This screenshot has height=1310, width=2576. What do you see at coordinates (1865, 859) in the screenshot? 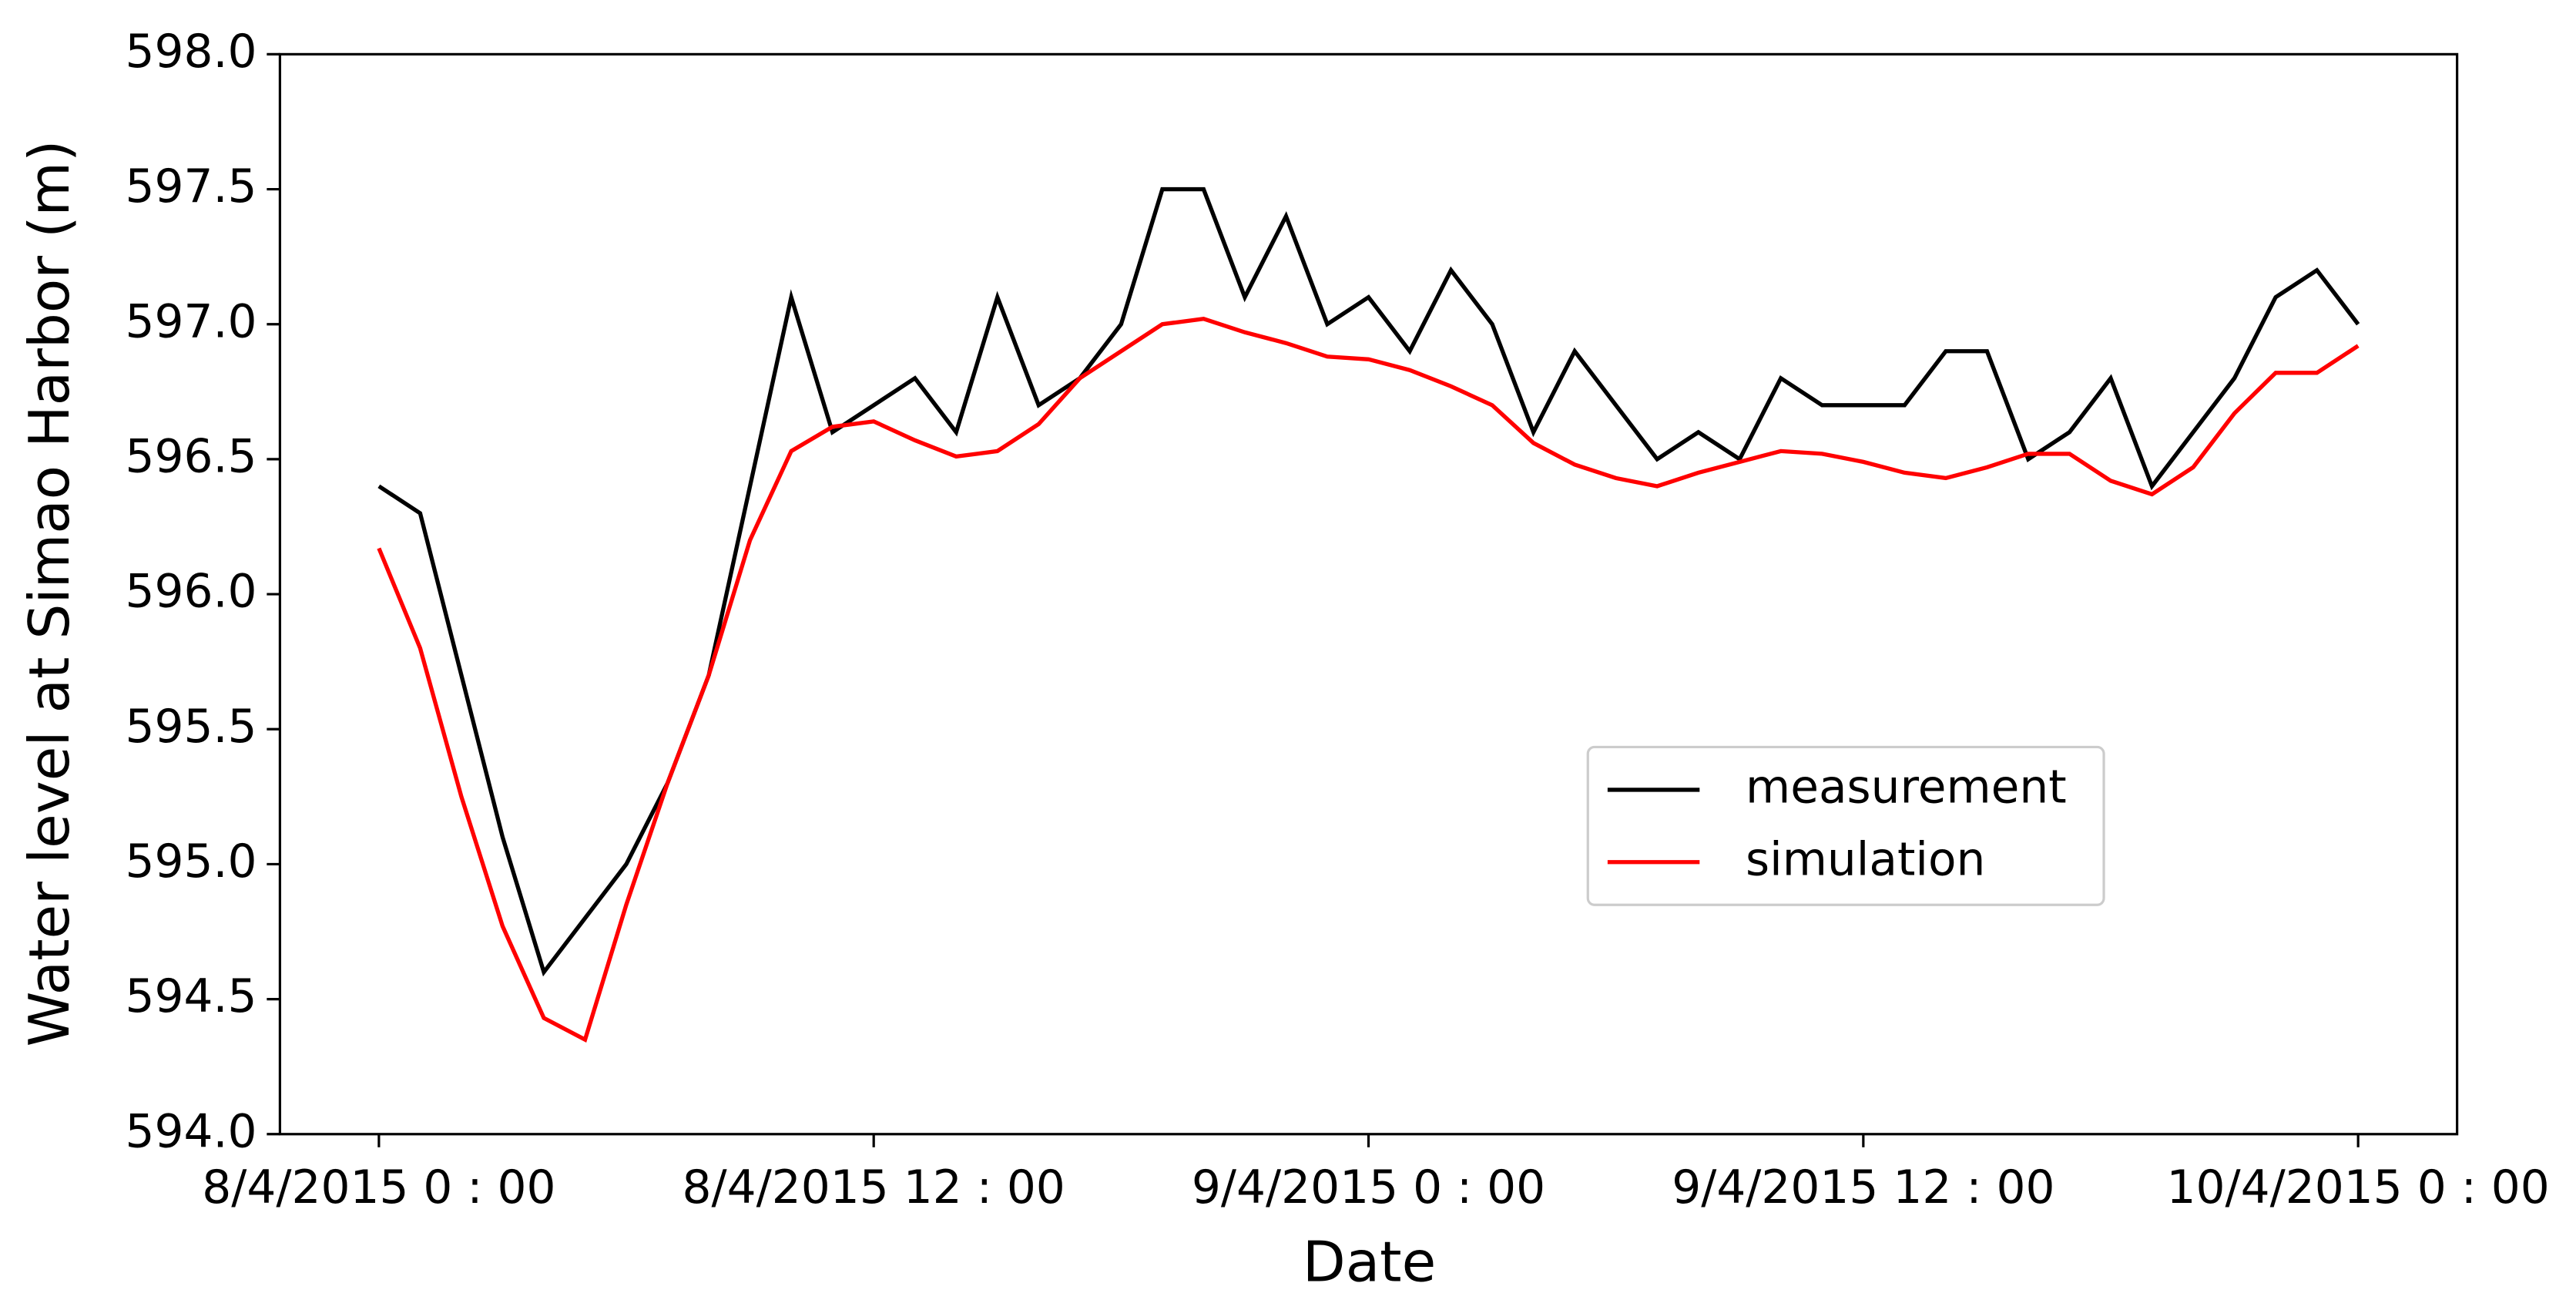
I see `legend-label: simulation` at bounding box center [1865, 859].